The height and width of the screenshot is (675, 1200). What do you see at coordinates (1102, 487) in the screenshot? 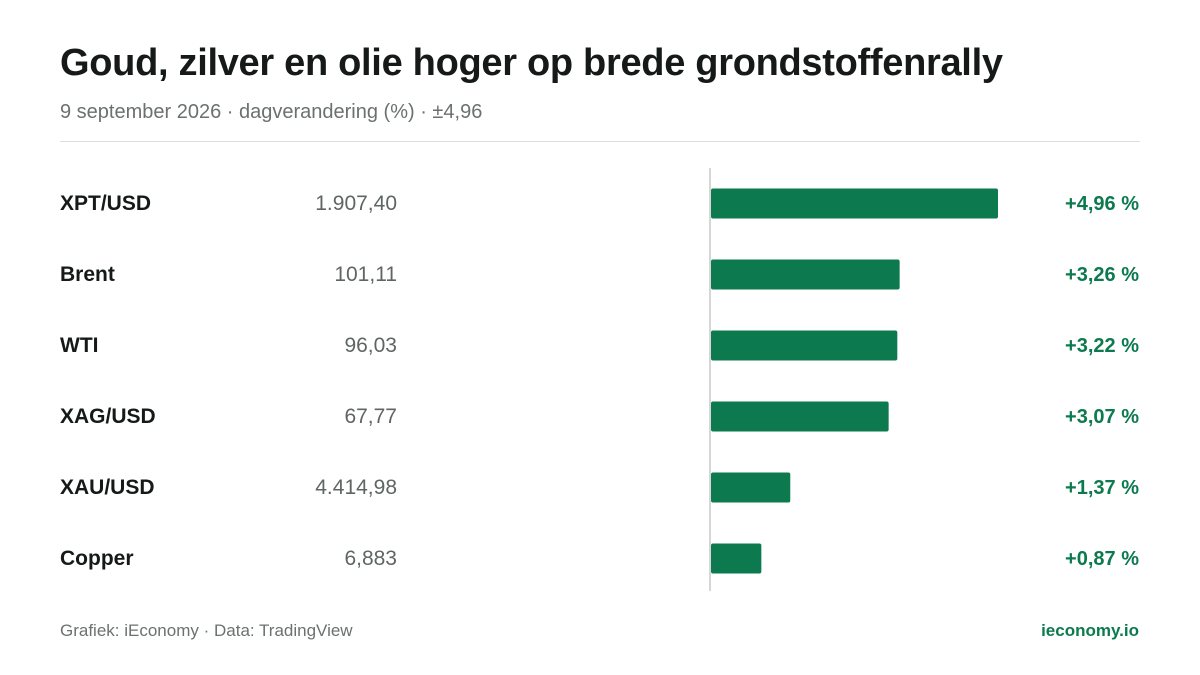
I see `value-label: +1,37 %` at bounding box center [1102, 487].